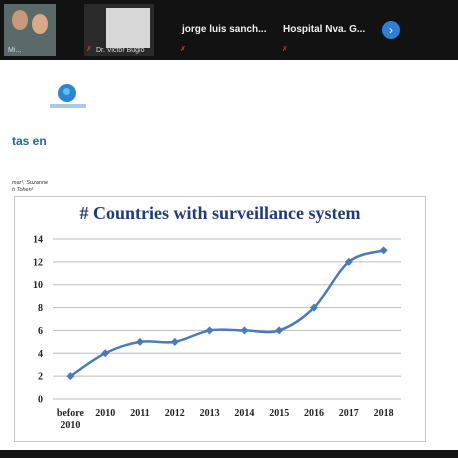  What do you see at coordinates (23, 190) in the screenshot?
I see `author-line: h Tohen¹` at bounding box center [23, 190].